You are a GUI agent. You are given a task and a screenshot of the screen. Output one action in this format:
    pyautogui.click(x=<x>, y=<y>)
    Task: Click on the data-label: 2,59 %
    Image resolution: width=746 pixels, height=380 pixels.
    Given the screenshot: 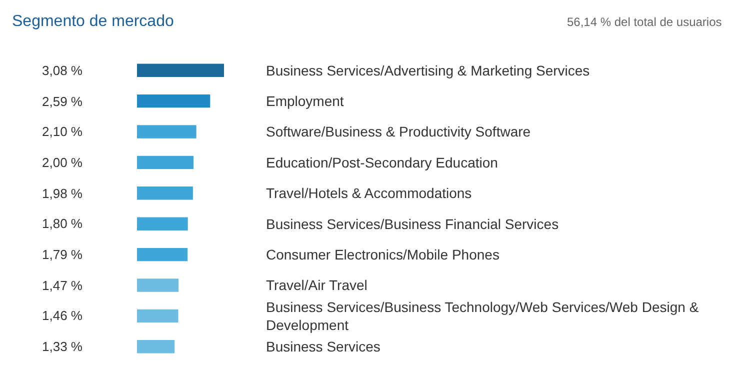 What is the action you would take?
    pyautogui.click(x=62, y=101)
    